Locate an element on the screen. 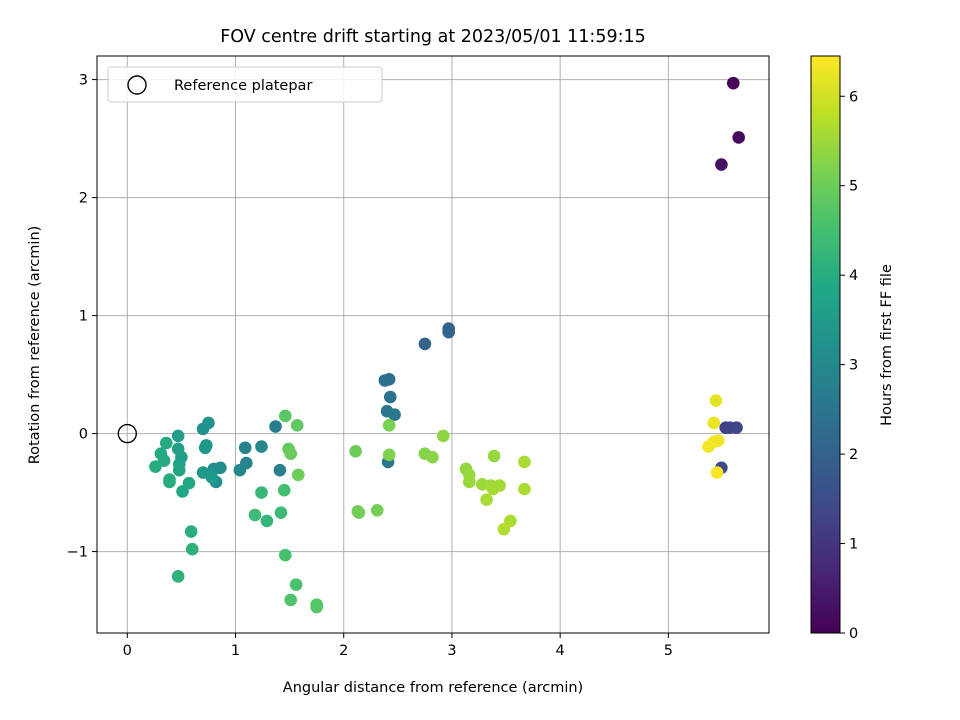  legend-box is located at coordinates (245, 84).